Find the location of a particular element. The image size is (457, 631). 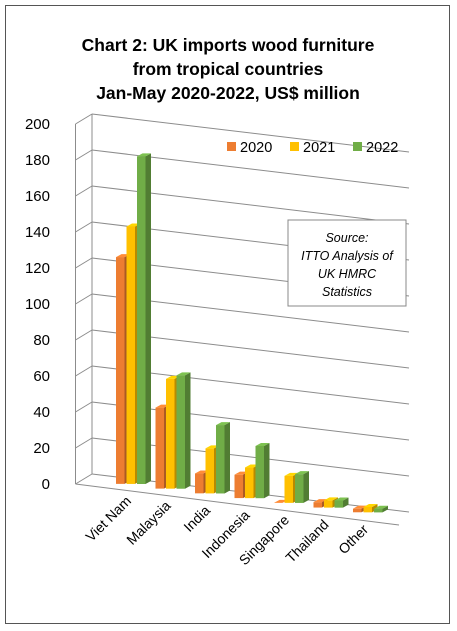

y-tick-label: 80 is located at coordinates (41, 340).